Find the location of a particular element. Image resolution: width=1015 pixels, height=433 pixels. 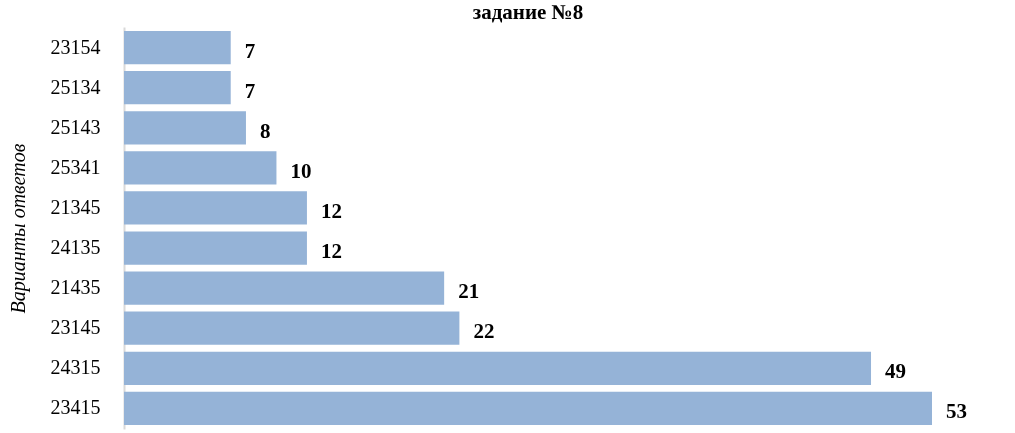

data-label: 22 is located at coordinates (484, 331).